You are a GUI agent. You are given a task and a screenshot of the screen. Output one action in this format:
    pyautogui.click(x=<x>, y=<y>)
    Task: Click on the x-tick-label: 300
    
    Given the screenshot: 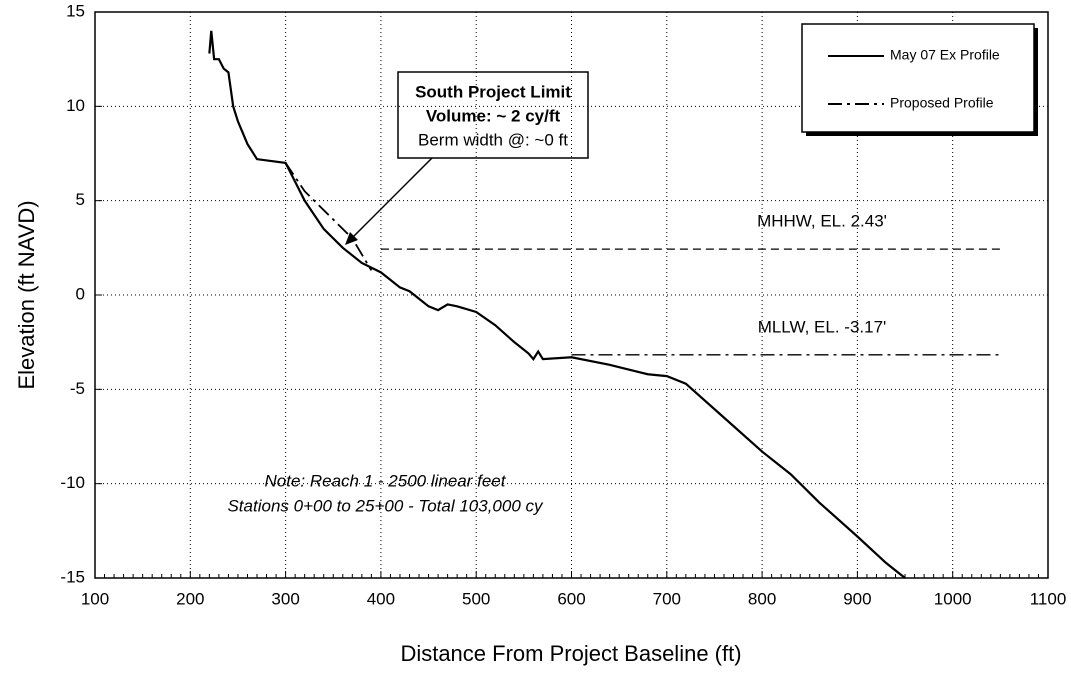 What is the action you would take?
    pyautogui.click(x=285, y=598)
    